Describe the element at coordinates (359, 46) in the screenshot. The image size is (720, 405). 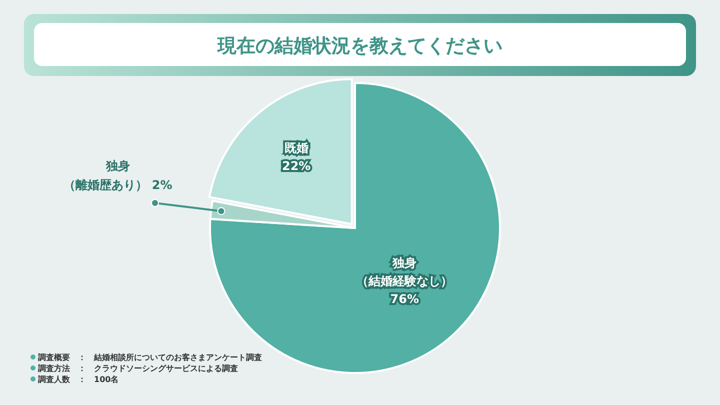
I see `chart-title: 現在の結婚状況を教えてください` at that location.